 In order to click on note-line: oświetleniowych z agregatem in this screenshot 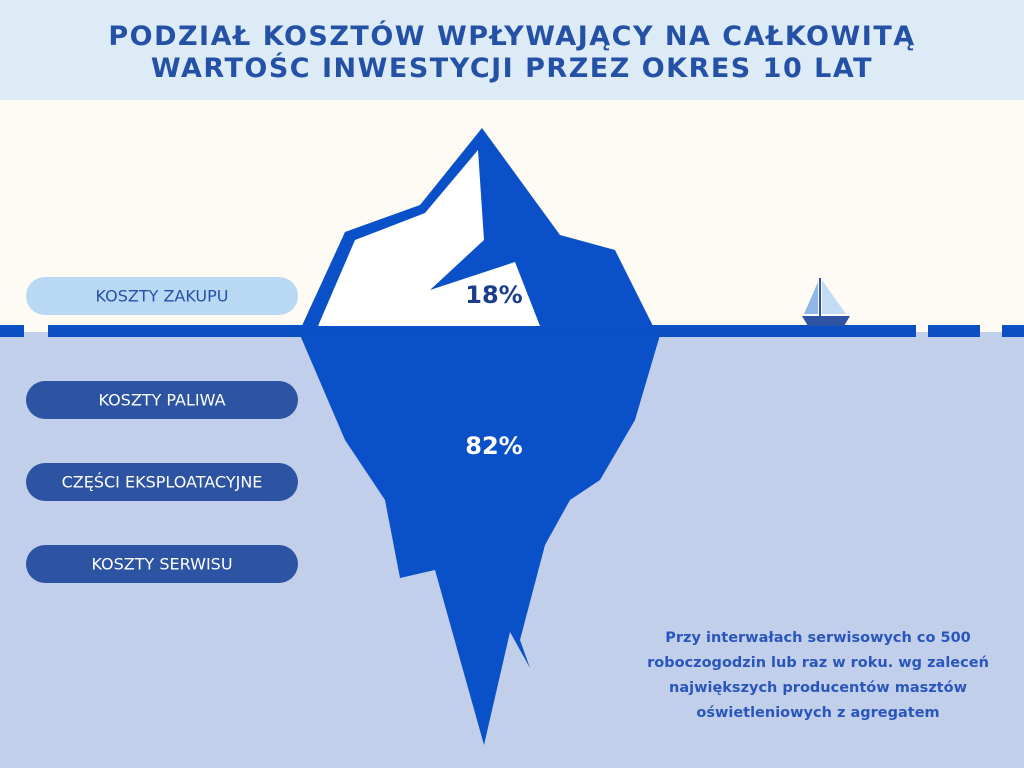, I will do `click(817, 713)`.